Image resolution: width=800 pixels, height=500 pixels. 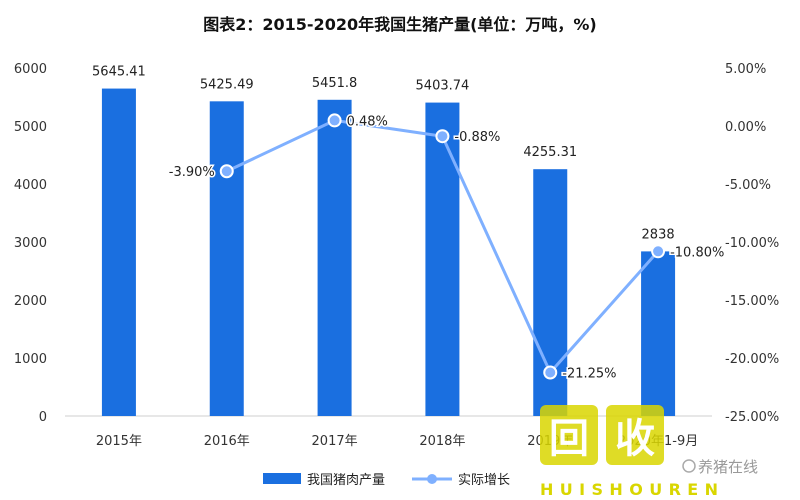 I want to click on watermark-glyph: 回, so click(x=569, y=439).